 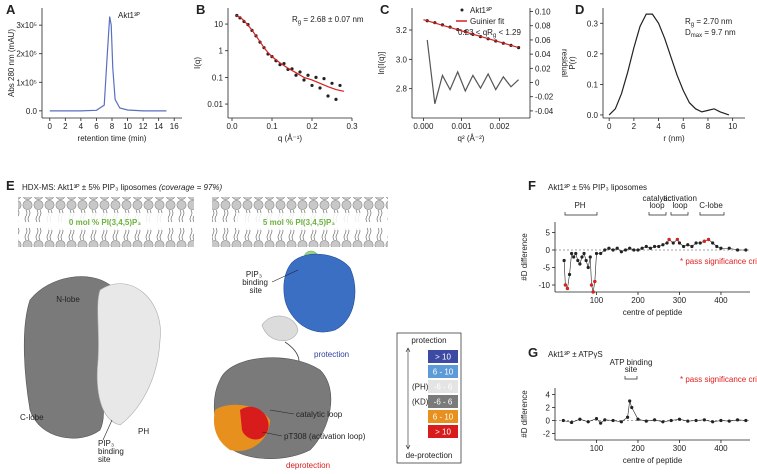 I want to click on legend-group: (KD), so click(x=420, y=402).